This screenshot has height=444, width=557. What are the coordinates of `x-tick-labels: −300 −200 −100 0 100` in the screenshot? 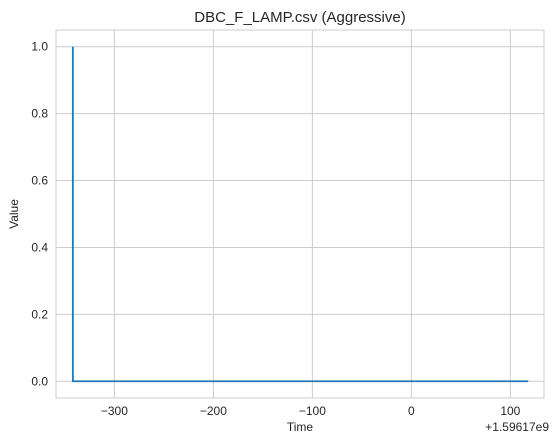 It's located at (311, 411).